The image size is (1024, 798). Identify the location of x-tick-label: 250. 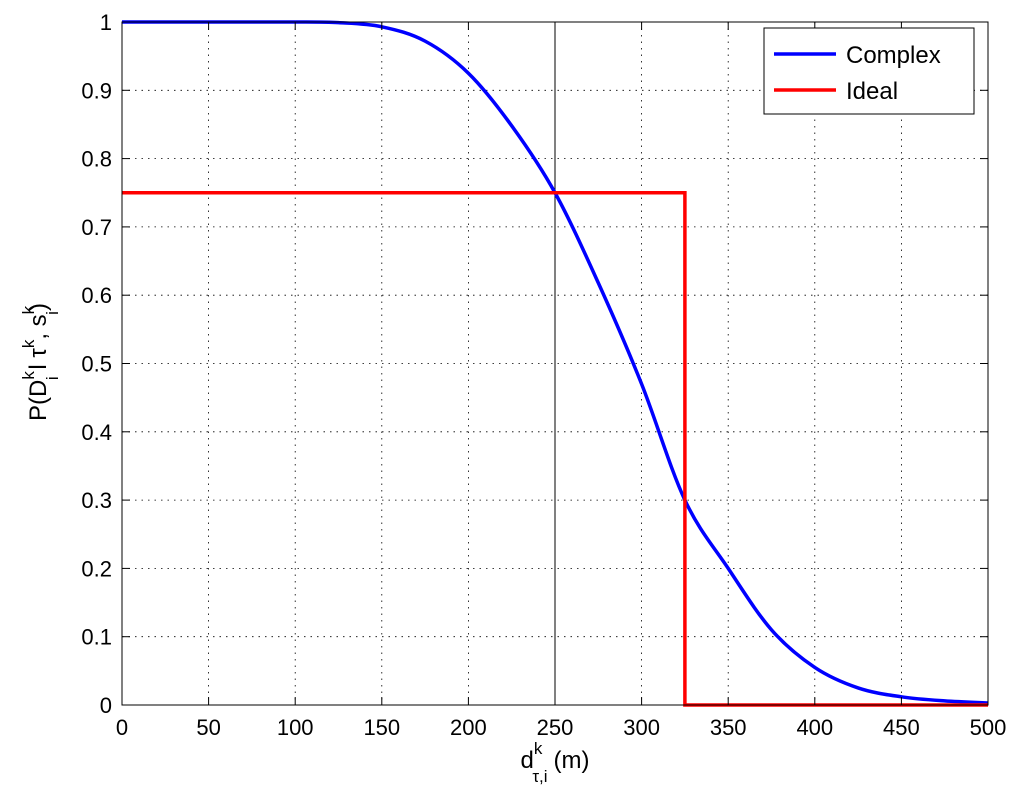
(555, 727).